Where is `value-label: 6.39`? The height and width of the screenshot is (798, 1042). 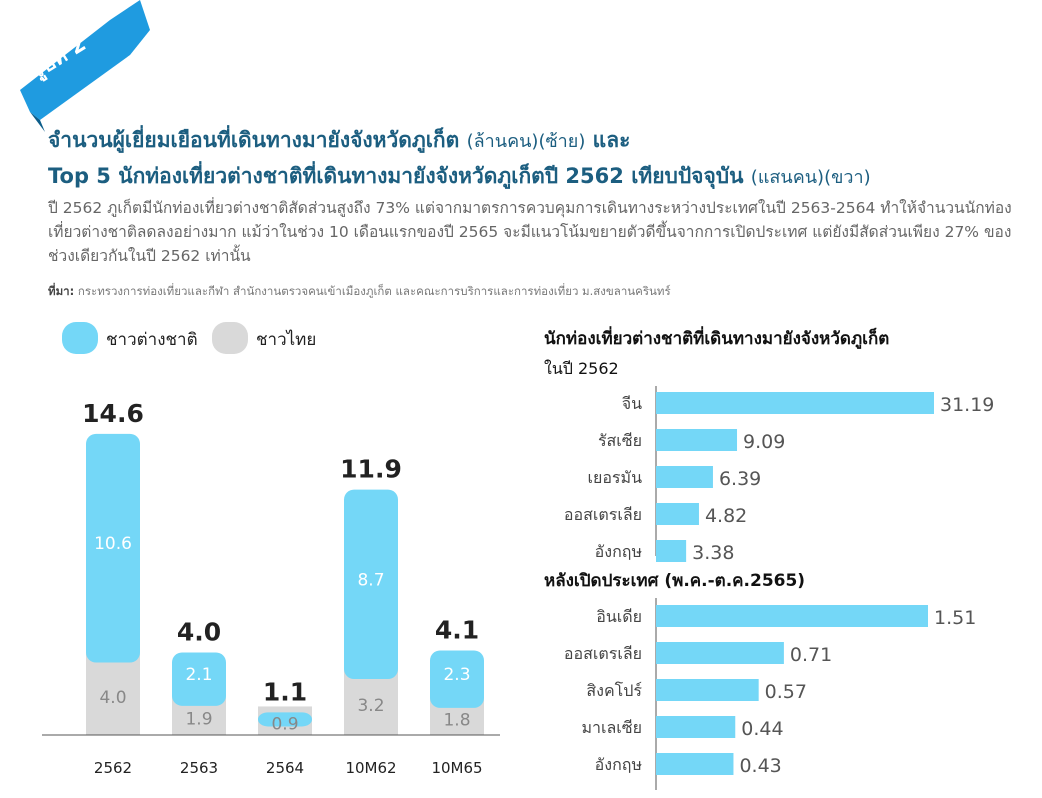
value-label: 6.39 is located at coordinates (740, 479).